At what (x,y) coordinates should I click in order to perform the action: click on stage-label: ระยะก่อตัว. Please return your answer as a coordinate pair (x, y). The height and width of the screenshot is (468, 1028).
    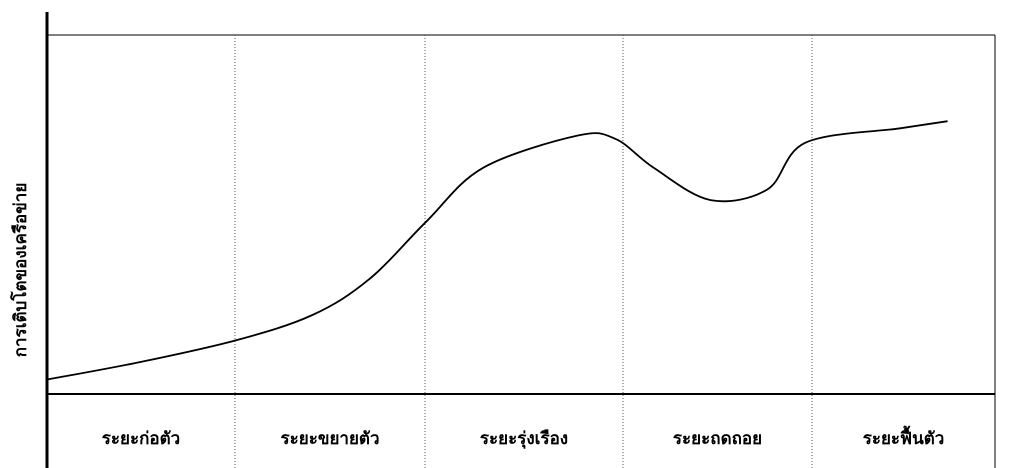
    Looking at the image, I should click on (141, 439).